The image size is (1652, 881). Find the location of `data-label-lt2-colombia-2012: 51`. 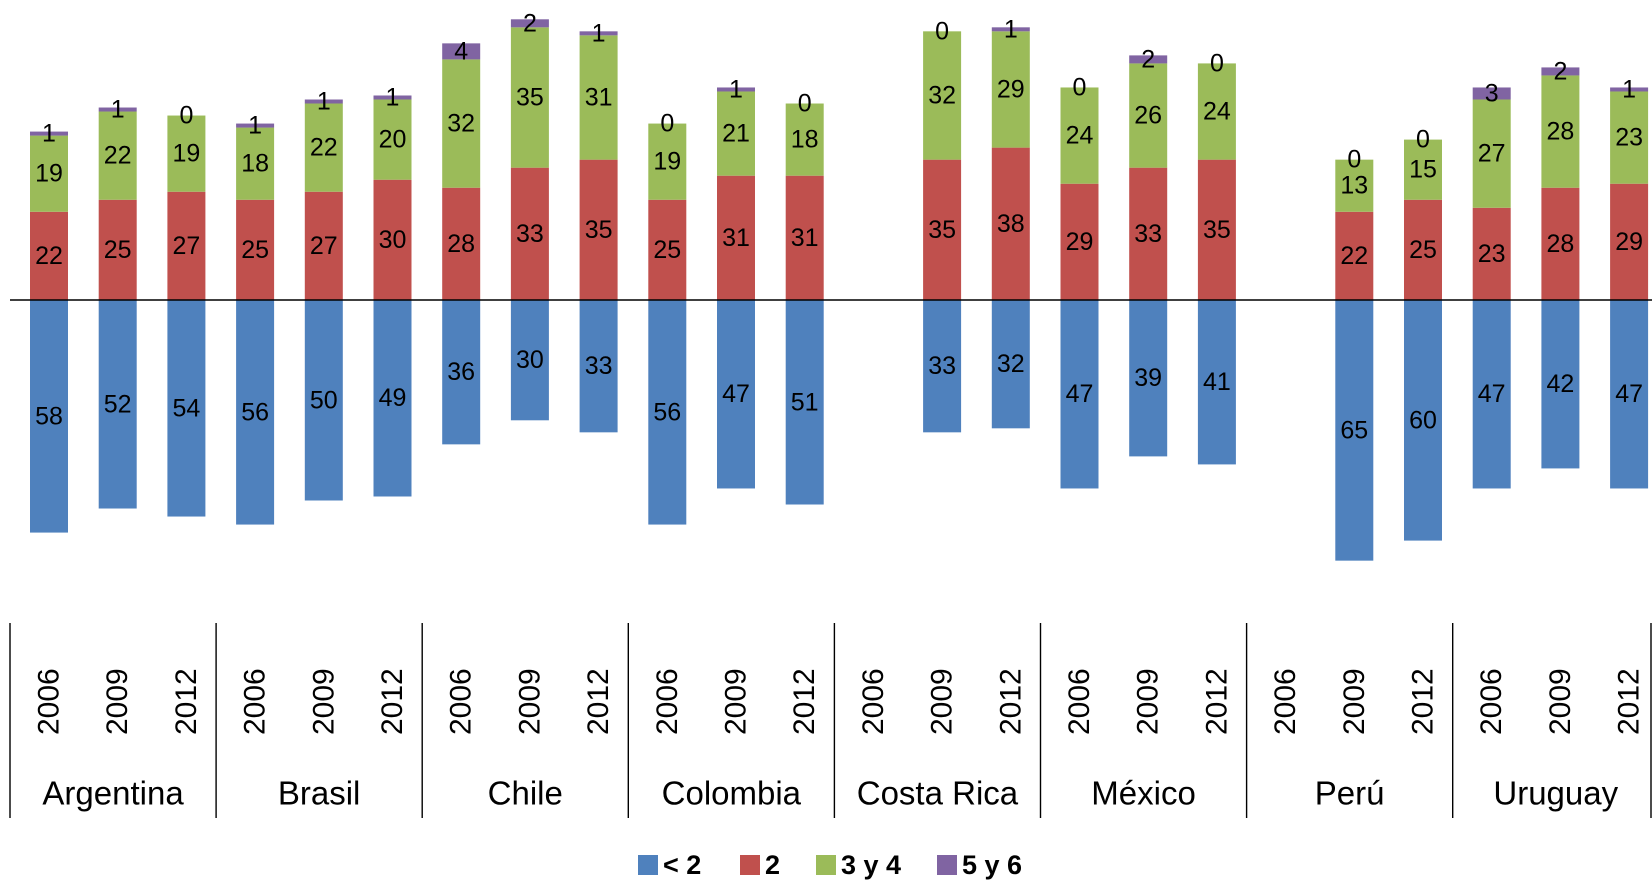

data-label-lt2-colombia-2012: 51 is located at coordinates (805, 402).